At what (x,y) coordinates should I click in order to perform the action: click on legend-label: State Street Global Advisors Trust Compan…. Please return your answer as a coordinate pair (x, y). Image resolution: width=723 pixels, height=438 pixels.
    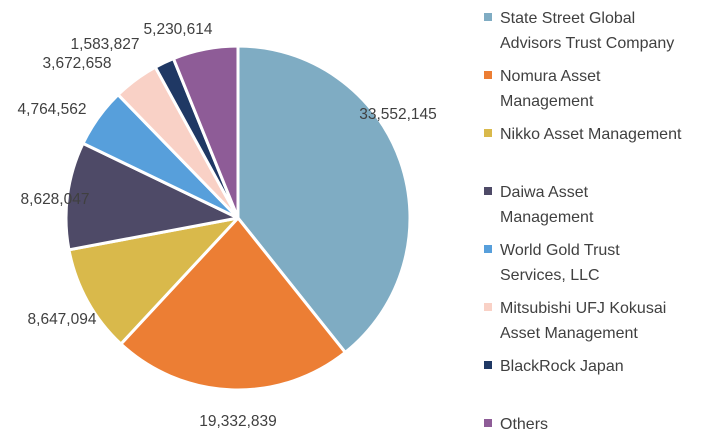
    Looking at the image, I should click on (587, 31).